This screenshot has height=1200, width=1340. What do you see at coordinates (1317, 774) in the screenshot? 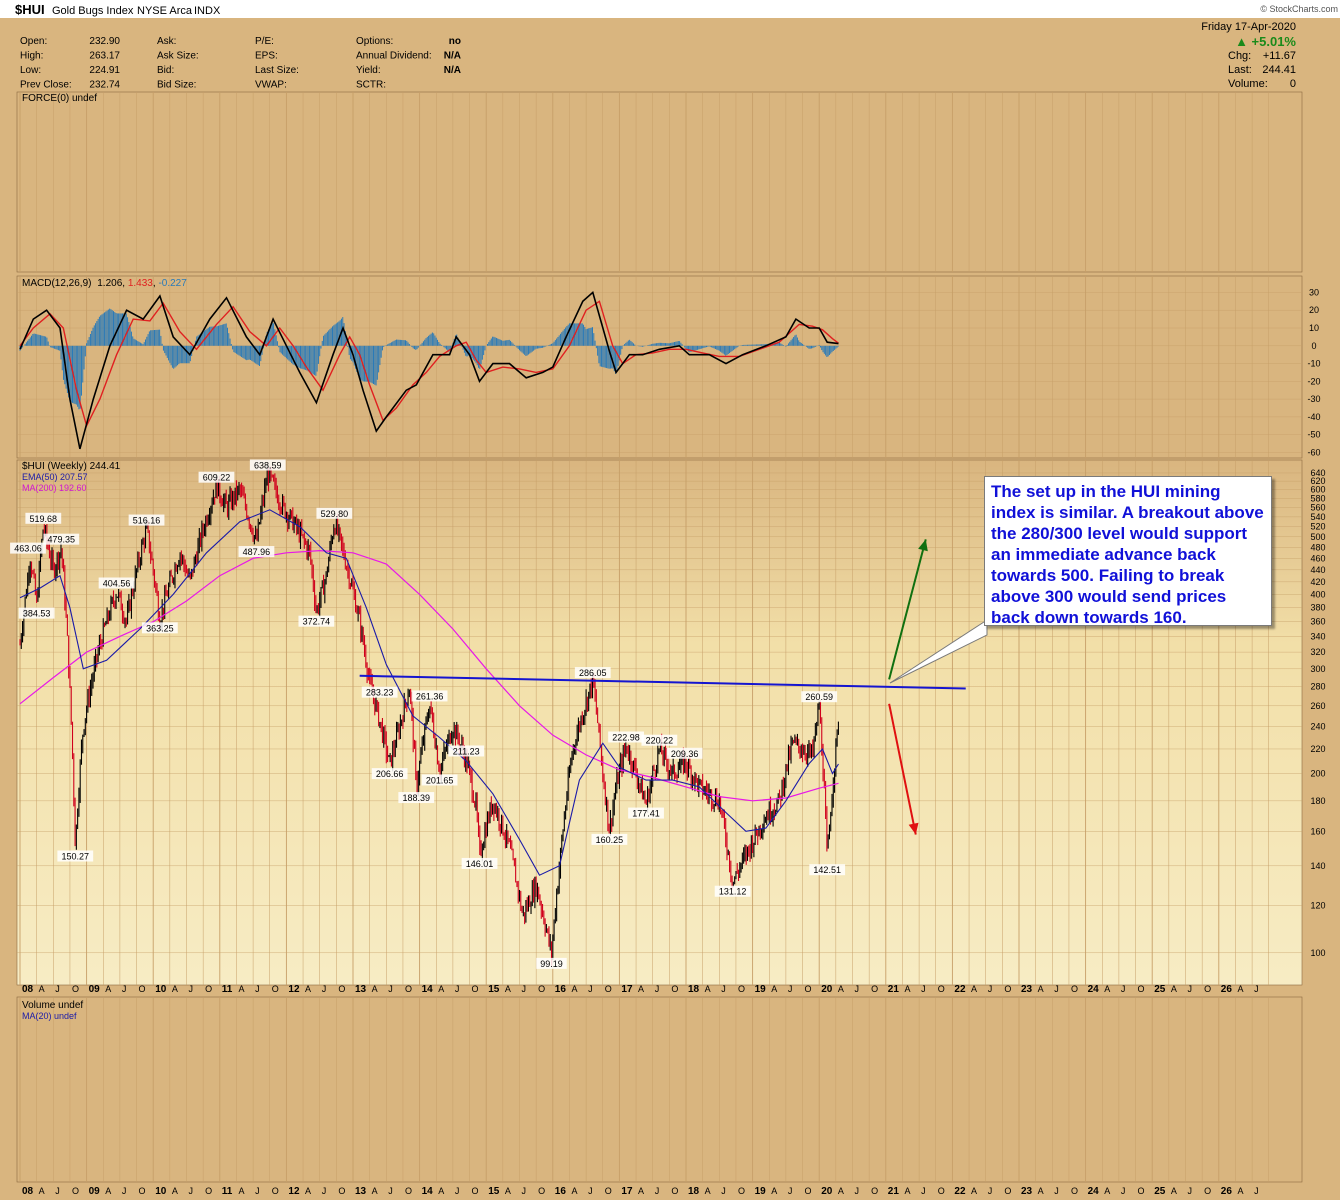
I see `price-tick: 200` at bounding box center [1317, 774].